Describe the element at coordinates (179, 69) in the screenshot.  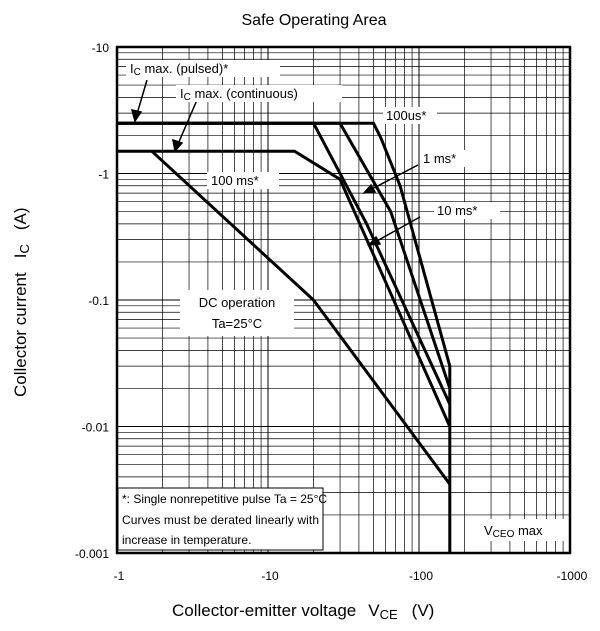
I see `pulsed-label: IC max. (pulsed)*` at that location.